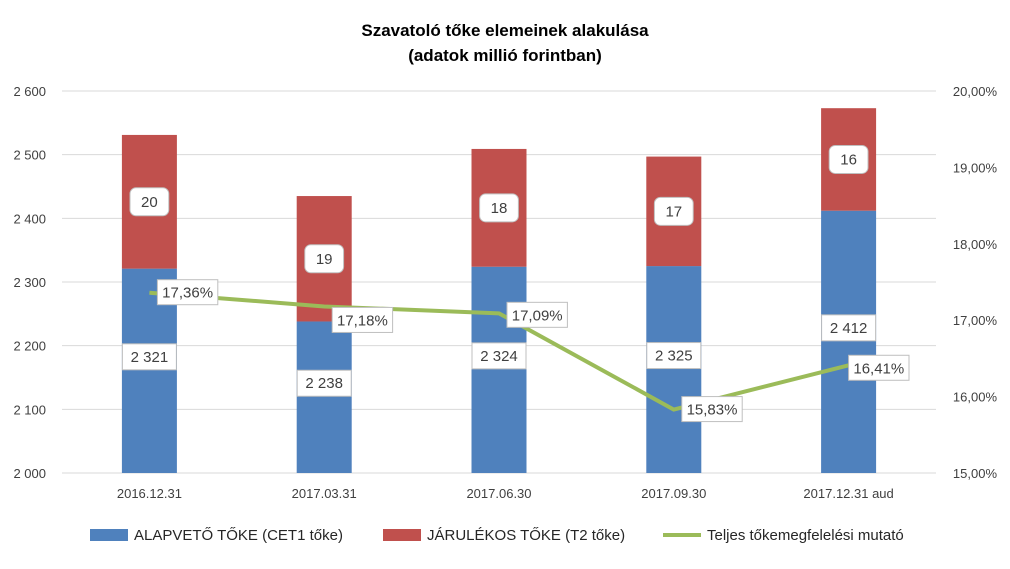 The width and height of the screenshot is (1010, 569). Describe the element at coordinates (29, 473) in the screenshot. I see `y-tick-label: 2 000` at that location.